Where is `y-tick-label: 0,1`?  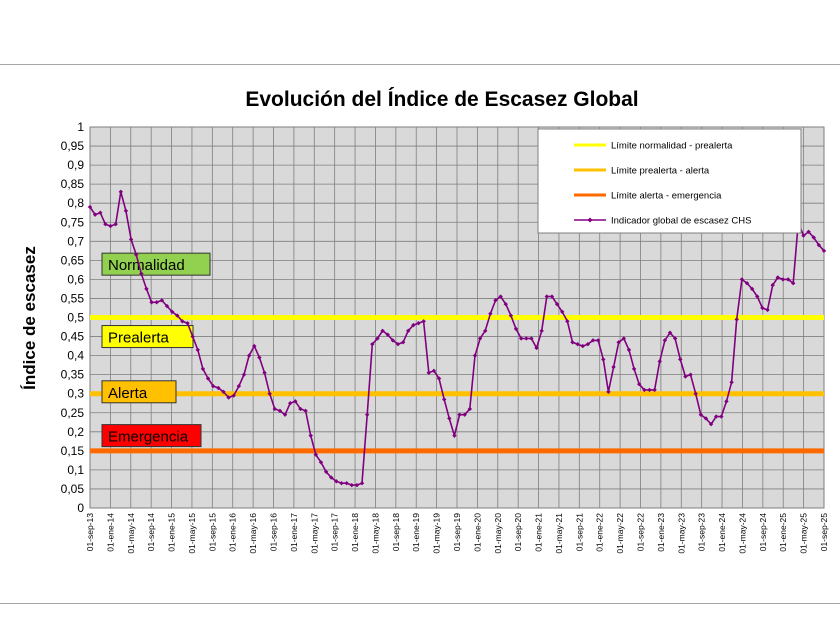
y-tick-label: 0,1 is located at coordinates (75, 470).